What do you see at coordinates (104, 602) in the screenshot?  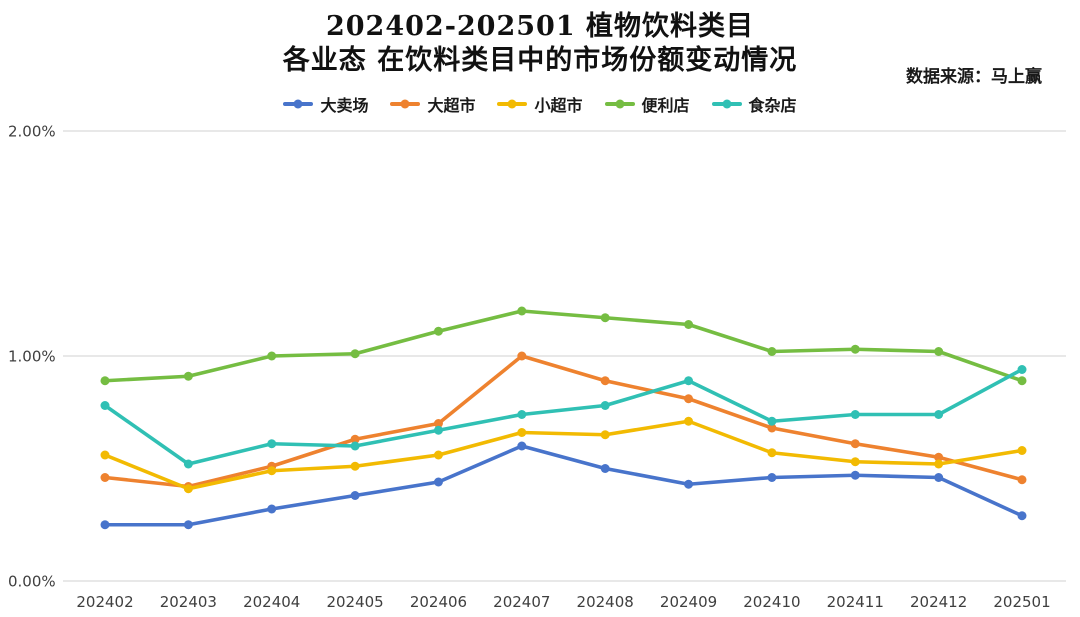 I see `x-axis-label-202402: 202402` at bounding box center [104, 602].